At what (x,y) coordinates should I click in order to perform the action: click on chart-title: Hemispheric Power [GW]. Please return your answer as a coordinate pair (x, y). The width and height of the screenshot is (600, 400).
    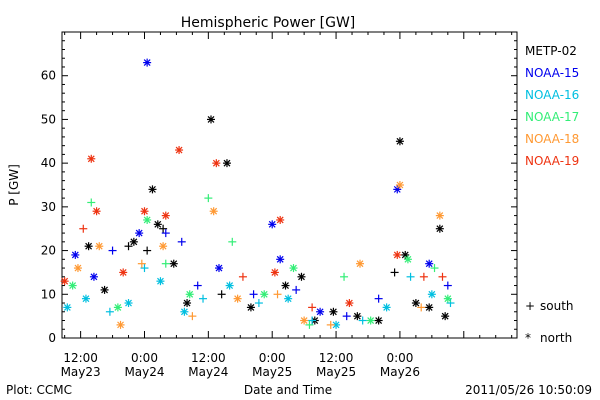
    Looking at the image, I should click on (268, 23).